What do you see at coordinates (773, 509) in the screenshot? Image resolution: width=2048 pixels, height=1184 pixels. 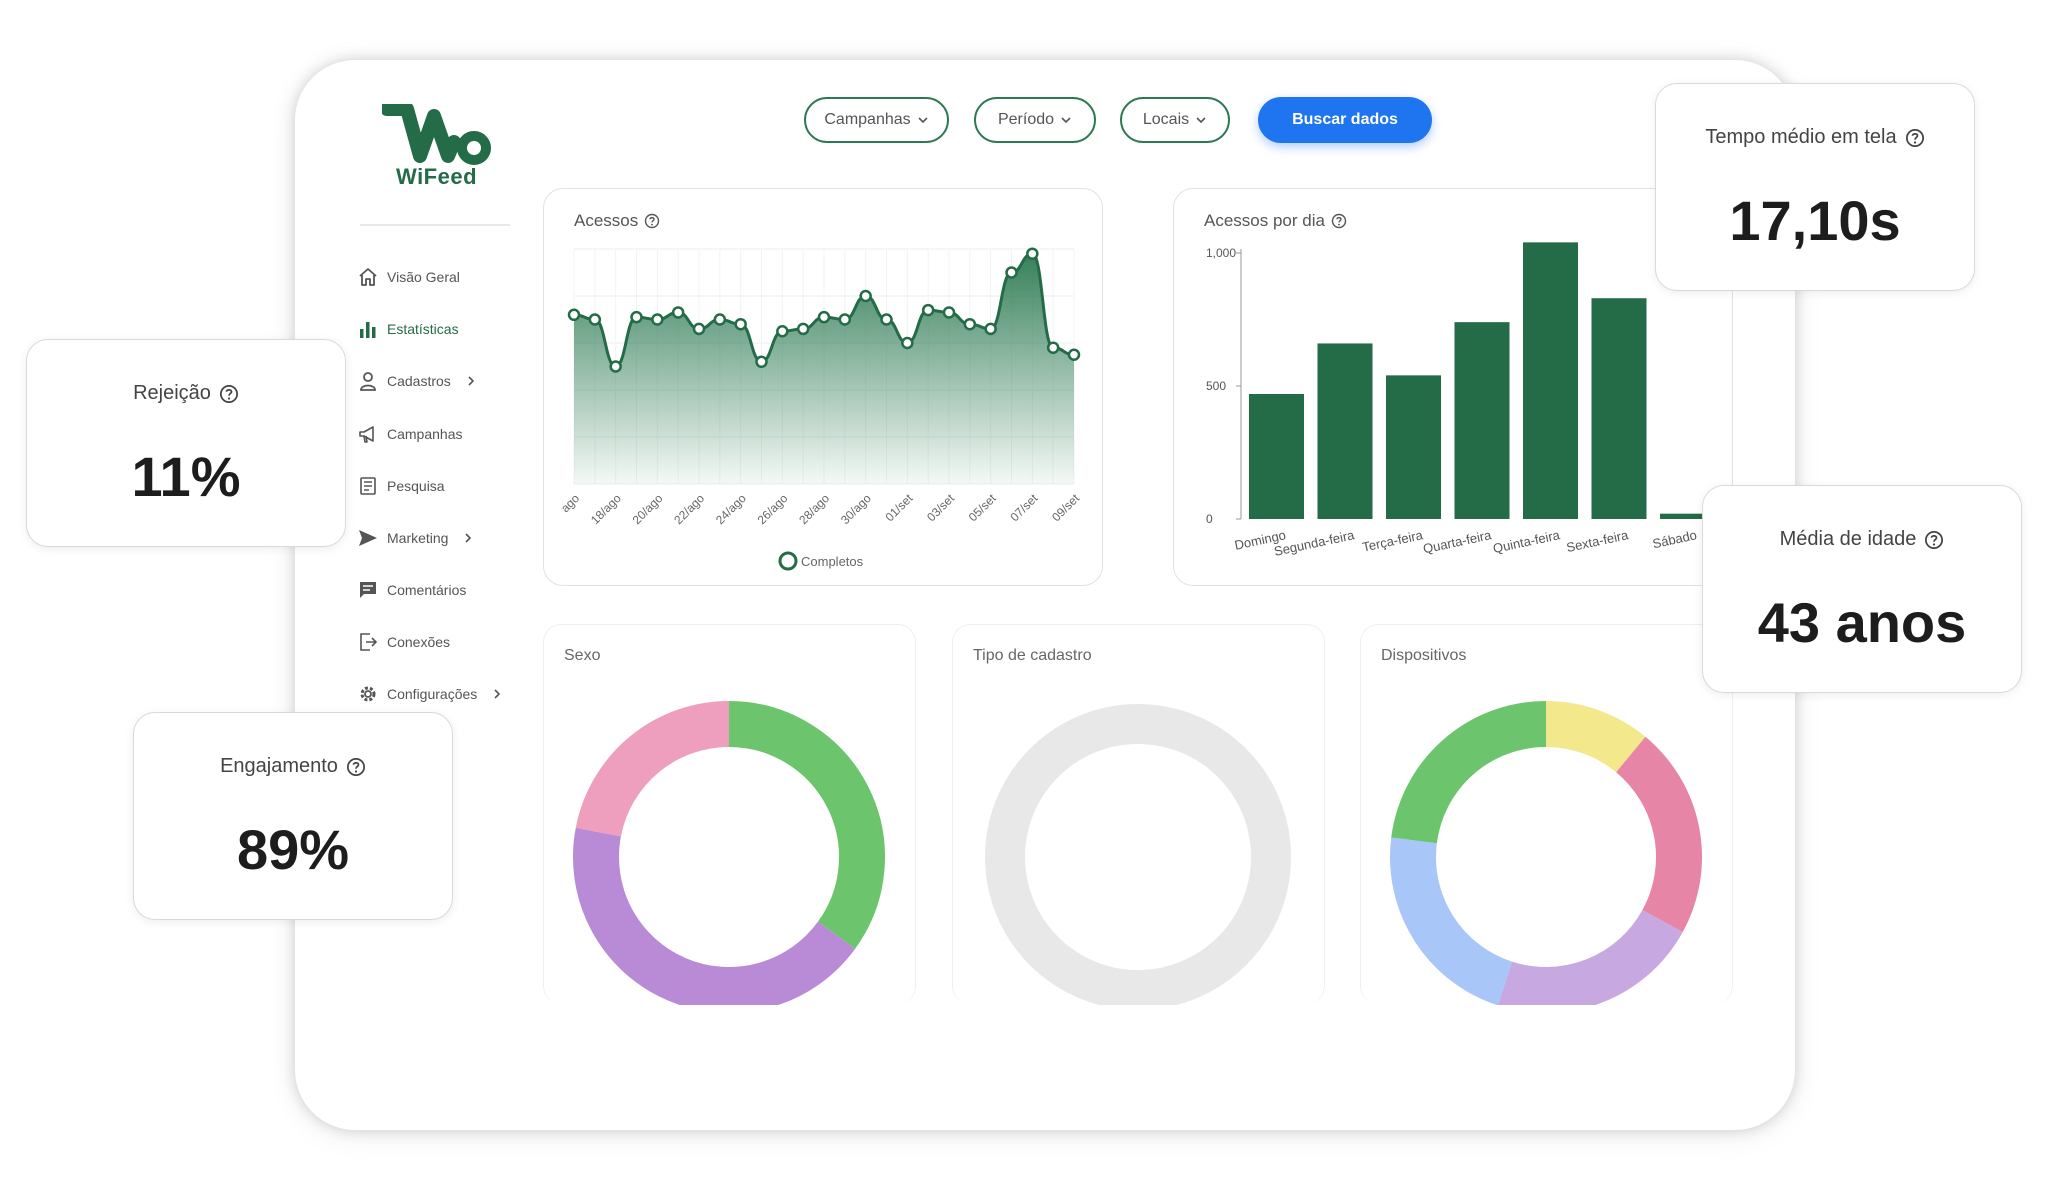 I see `x-tick-label: 26/ago` at bounding box center [773, 509].